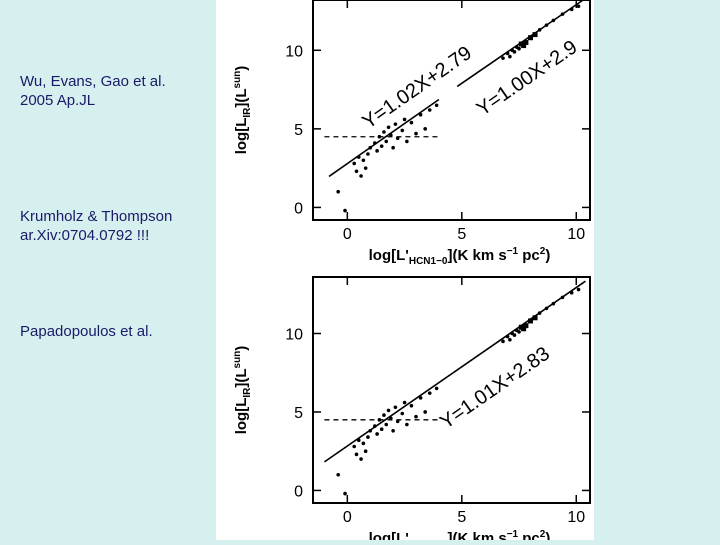 This screenshot has width=720, height=545. What do you see at coordinates (416, 87) in the screenshot?
I see `fit-equation-label: Y=1.02X+2.79` at bounding box center [416, 87].